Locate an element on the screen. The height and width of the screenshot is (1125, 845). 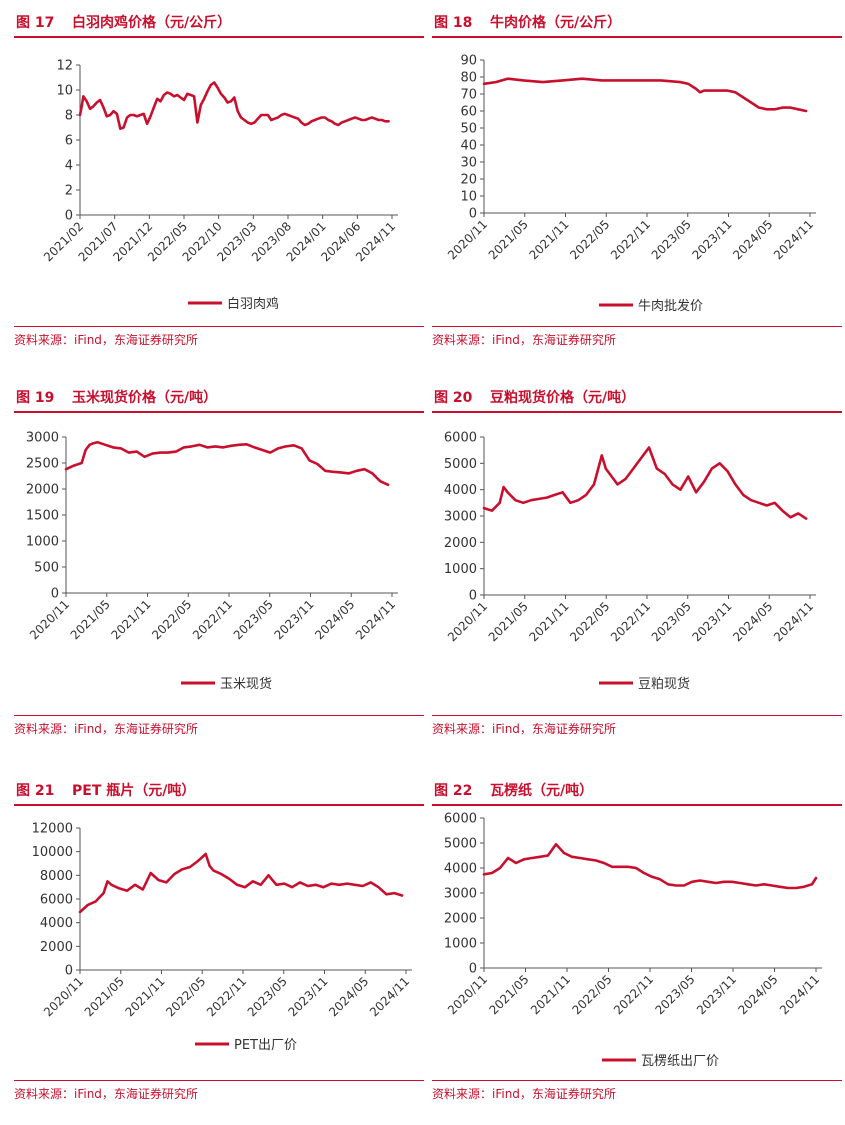
legend-label: 牛肉批发价 is located at coordinates (670, 306).